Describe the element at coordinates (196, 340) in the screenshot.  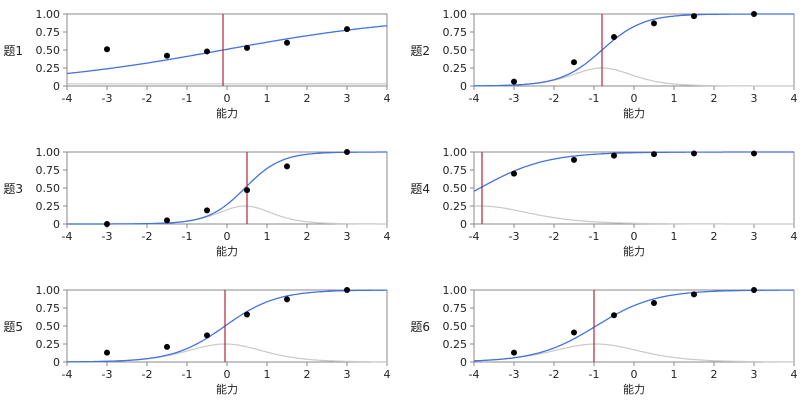
I see `chart-panel-5: 0 0.25 0.50 0.75 1.00 -4 -3 -2 -1 0 1 2 3 4 能力 题5` at that location.